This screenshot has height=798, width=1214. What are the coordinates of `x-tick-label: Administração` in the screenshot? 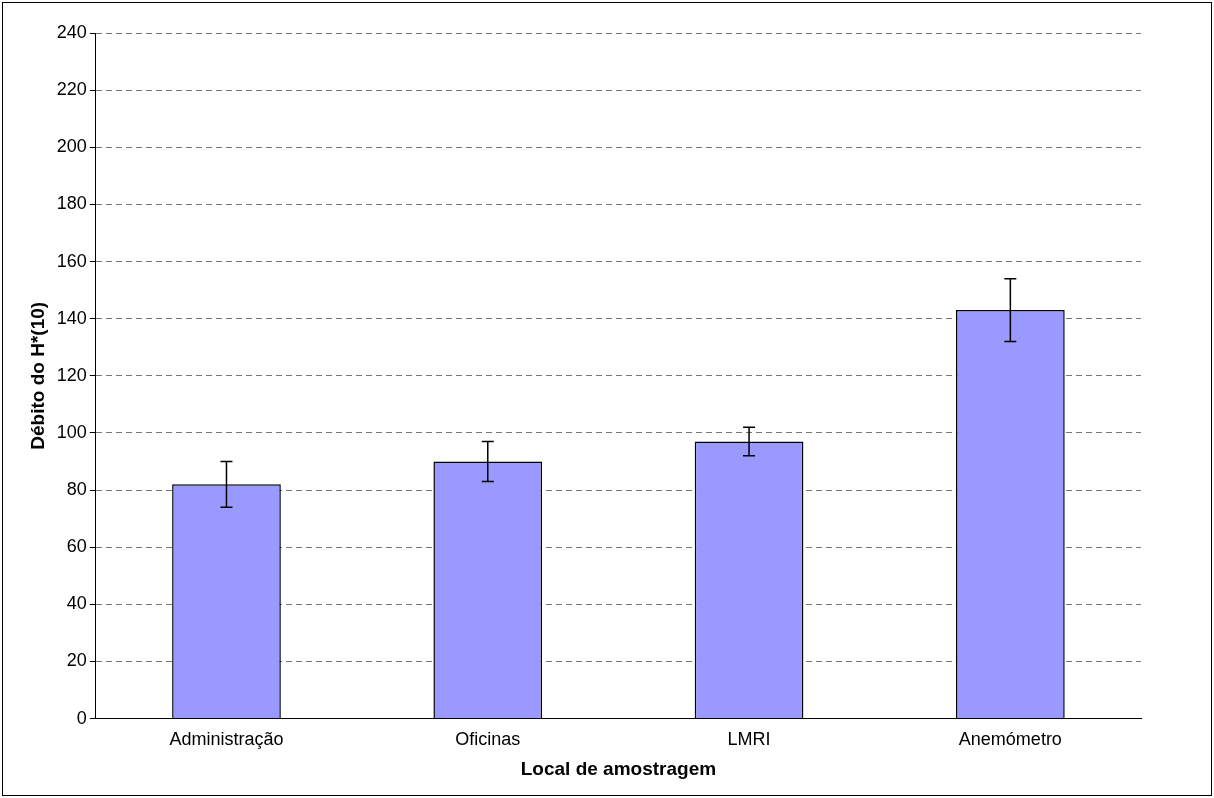 It's located at (226, 739).